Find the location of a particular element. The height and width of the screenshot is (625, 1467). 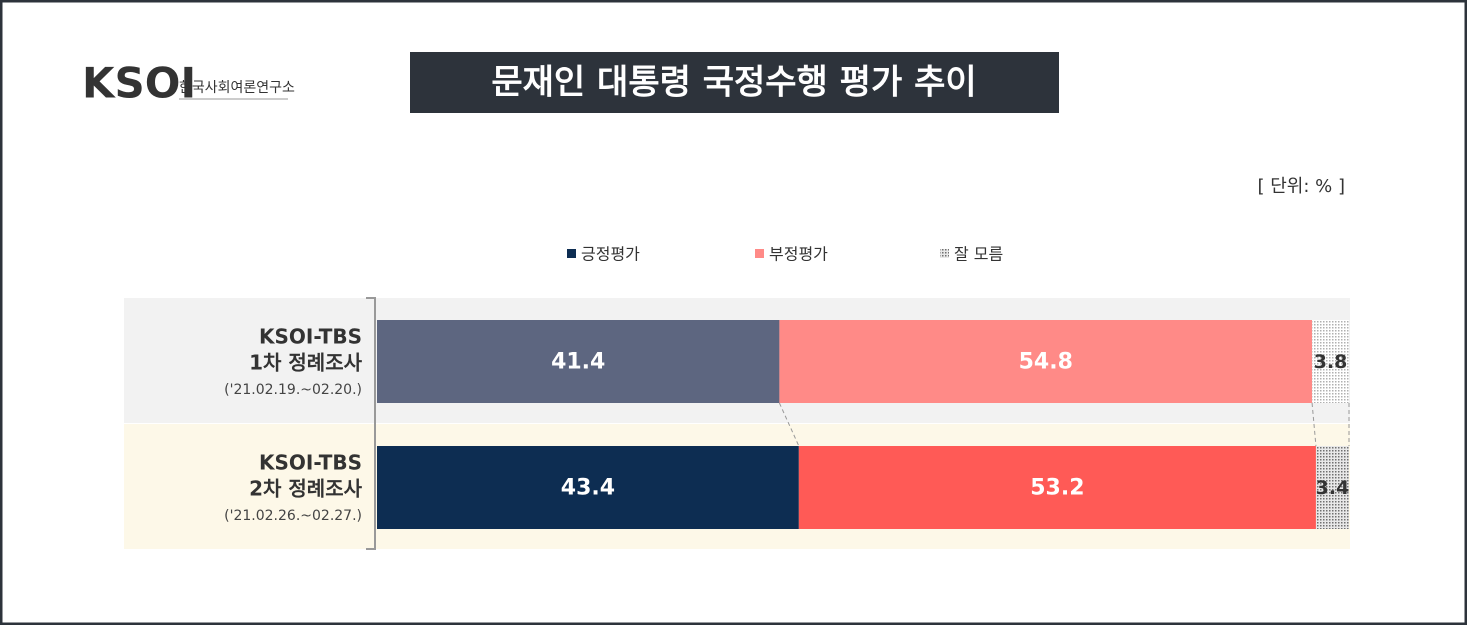

value-label: 53.2 is located at coordinates (1057, 488).